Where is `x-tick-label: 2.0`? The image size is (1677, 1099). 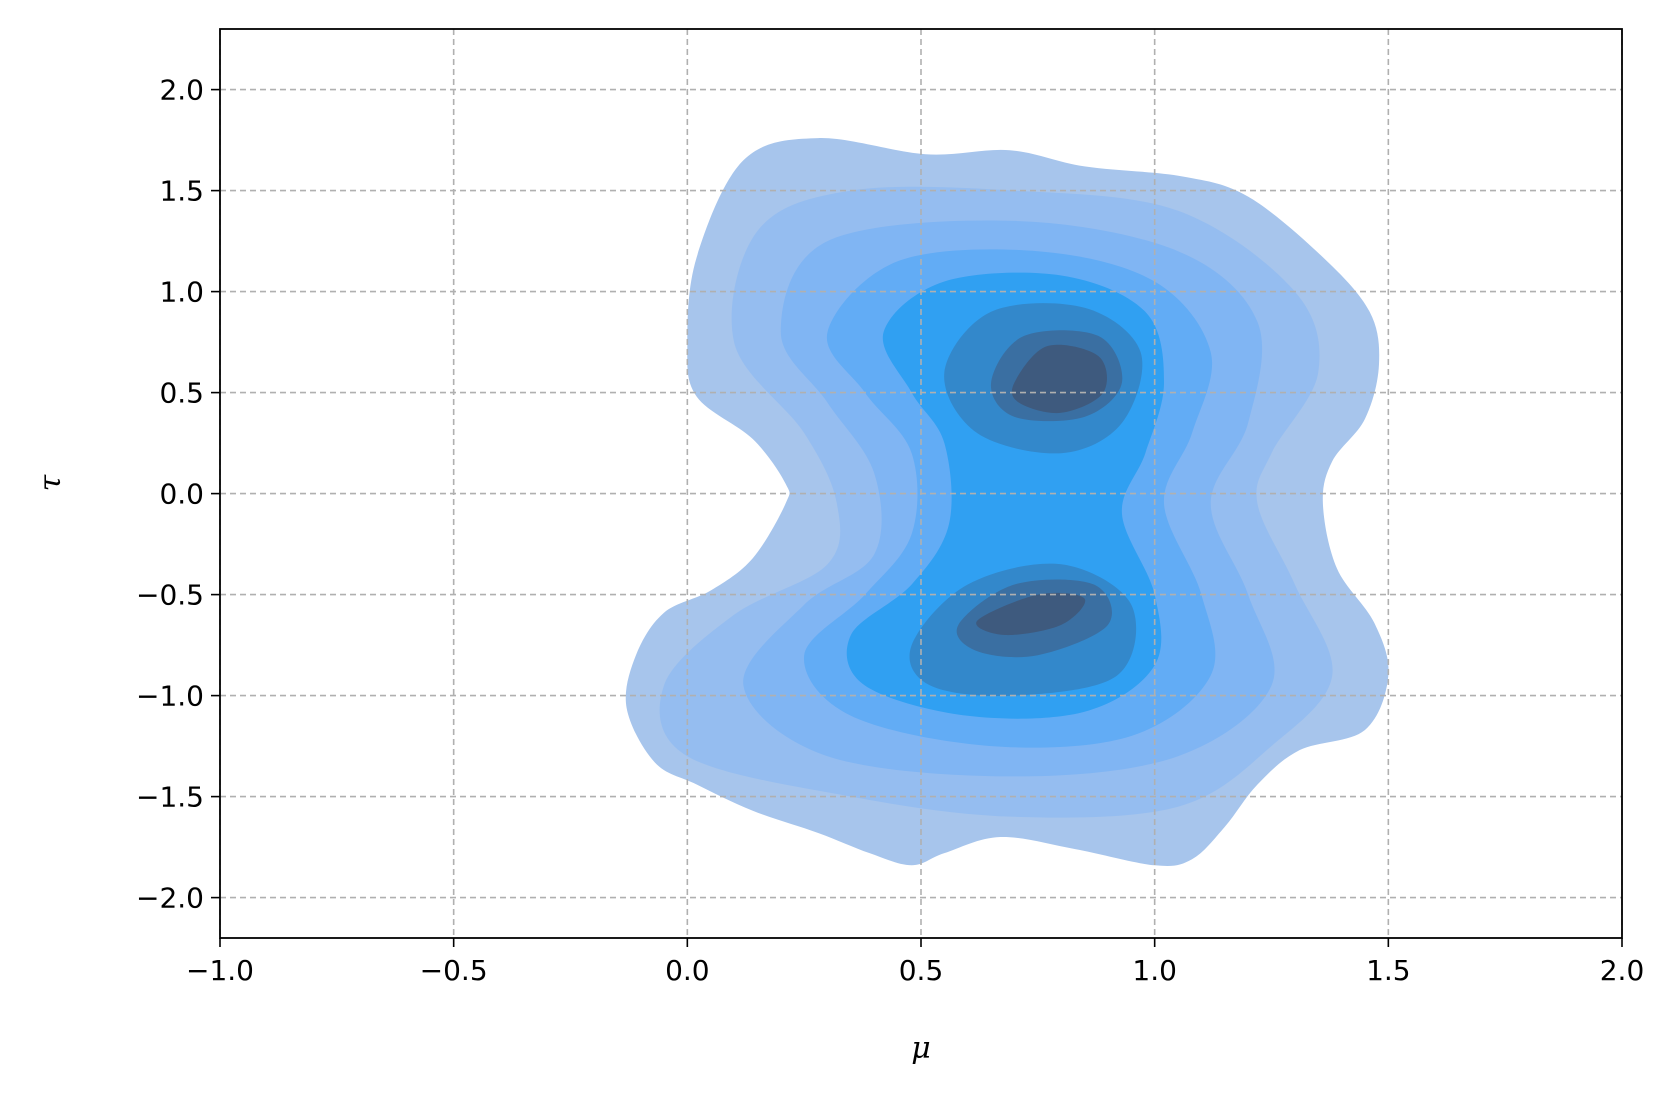
x-tick-label: 2.0 is located at coordinates (1622, 970).